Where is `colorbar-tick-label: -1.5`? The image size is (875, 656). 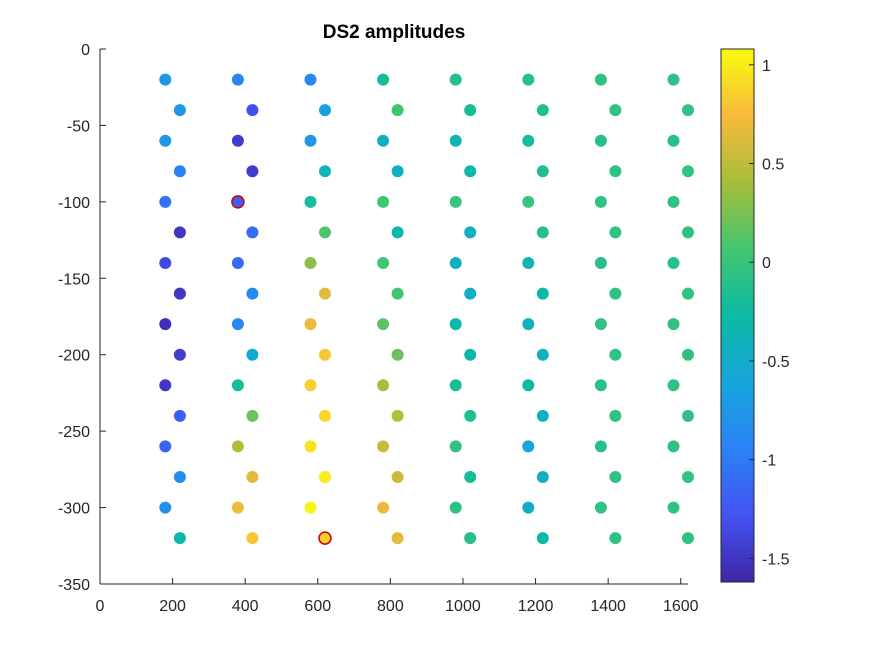 colorbar-tick-label: -1.5 is located at coordinates (776, 559).